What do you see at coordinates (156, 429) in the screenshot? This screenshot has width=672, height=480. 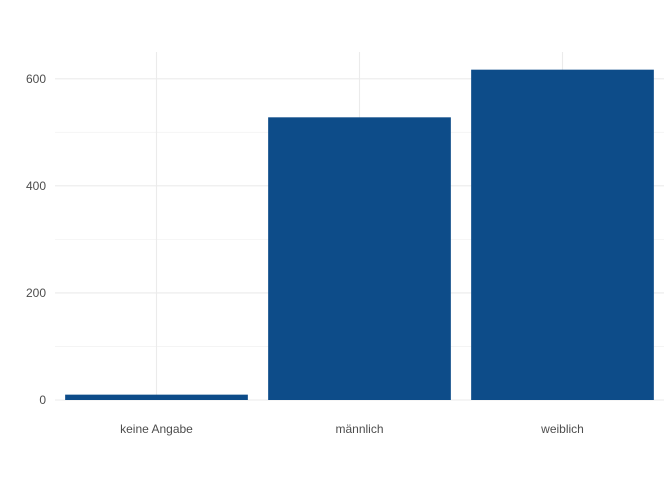 I see `x-tick-label-0: keine Angabe` at bounding box center [156, 429].